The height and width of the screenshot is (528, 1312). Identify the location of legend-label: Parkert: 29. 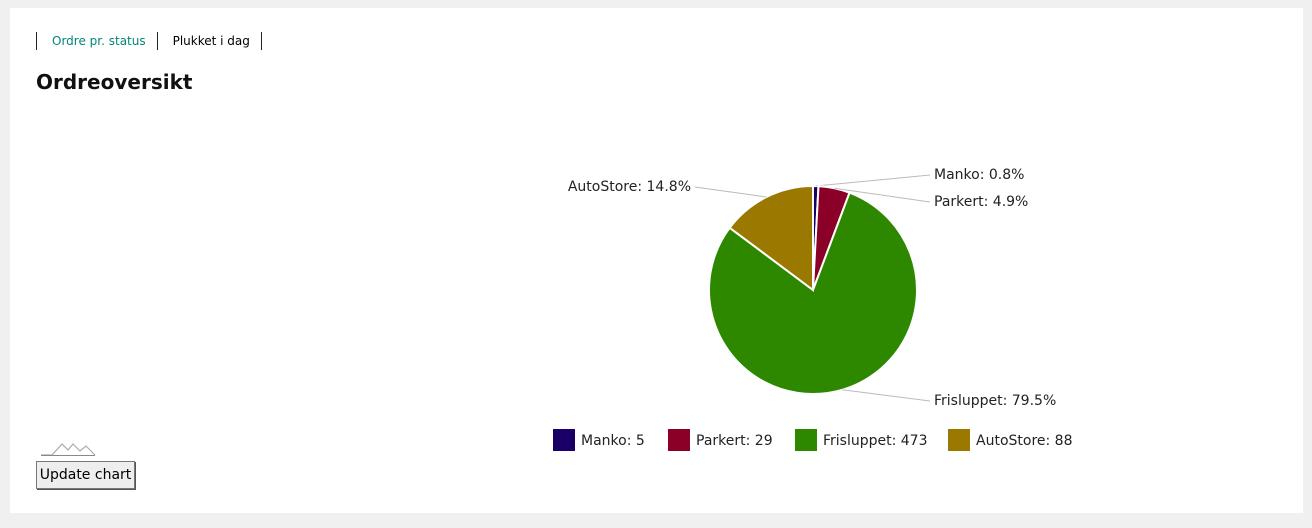
(734, 441).